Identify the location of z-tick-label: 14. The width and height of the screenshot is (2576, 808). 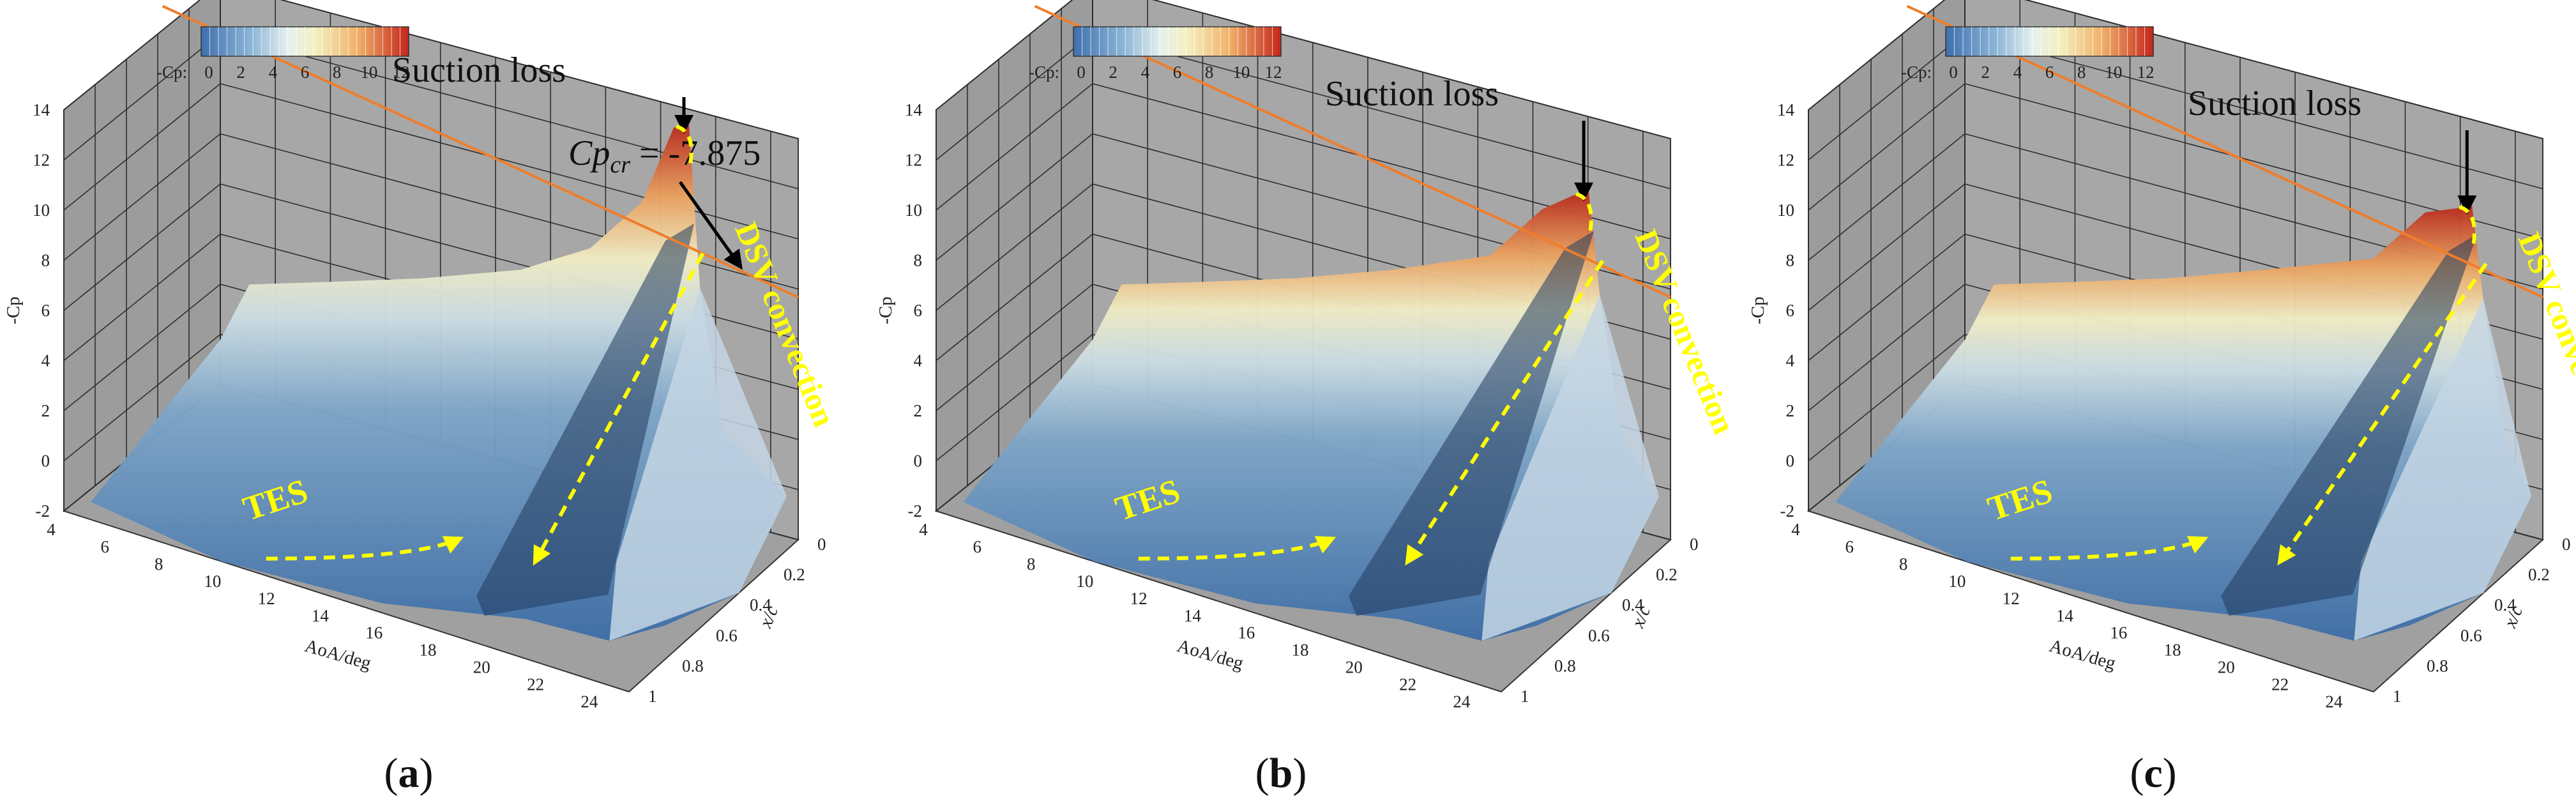
(42, 109).